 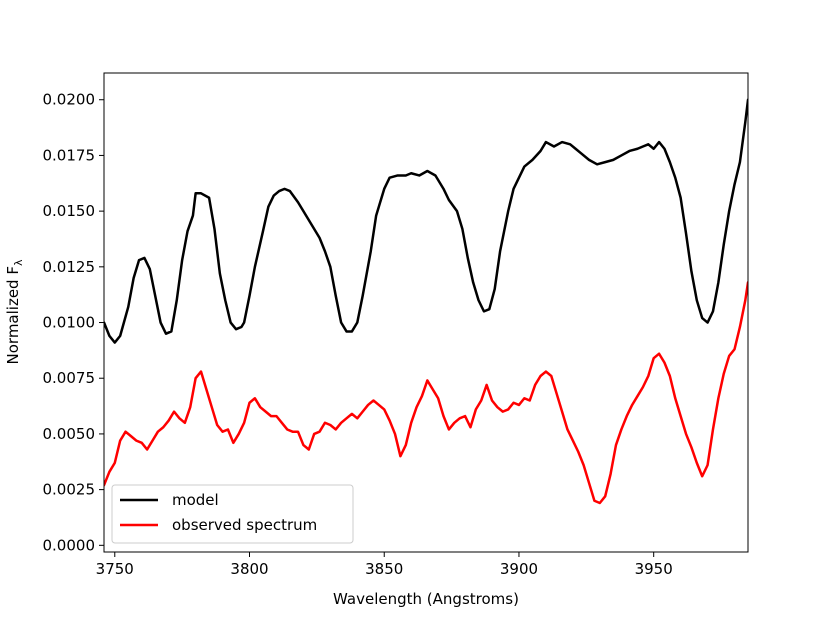 I want to click on y-axis-label: Normalized Fλ, so click(x=14, y=311).